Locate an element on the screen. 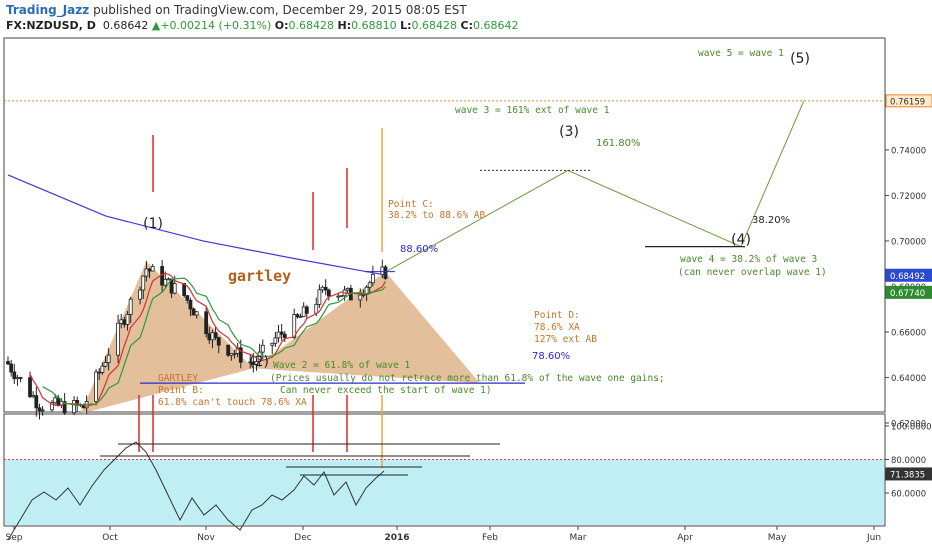  ma-long-blue is located at coordinates (196, 225).